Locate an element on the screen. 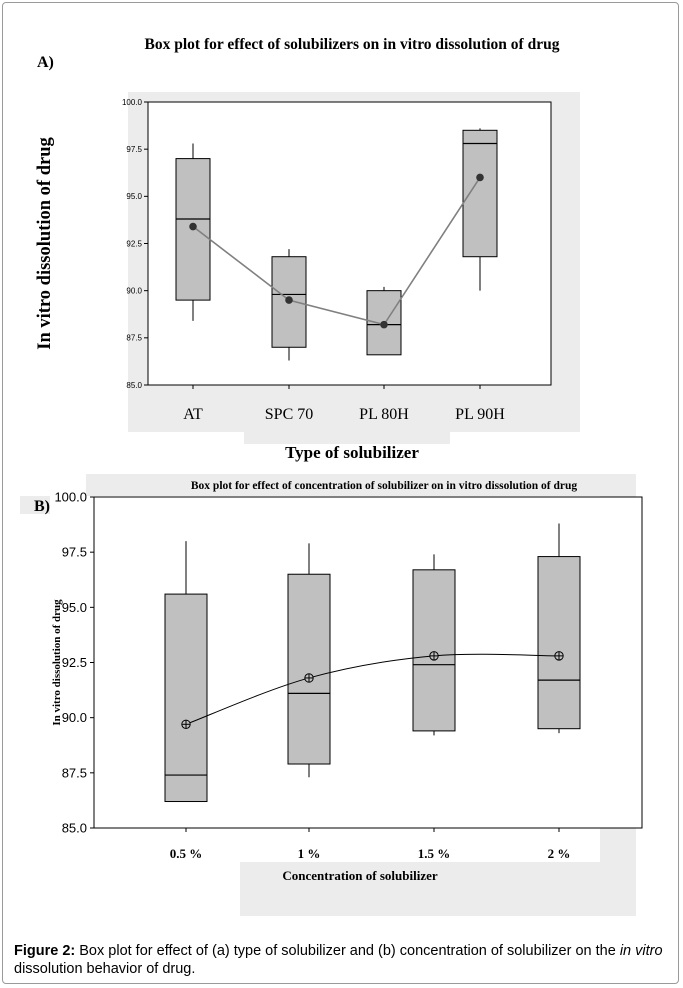 The height and width of the screenshot is (988, 683). panel-a-ytick-label: 95.0 is located at coordinates (134, 196).